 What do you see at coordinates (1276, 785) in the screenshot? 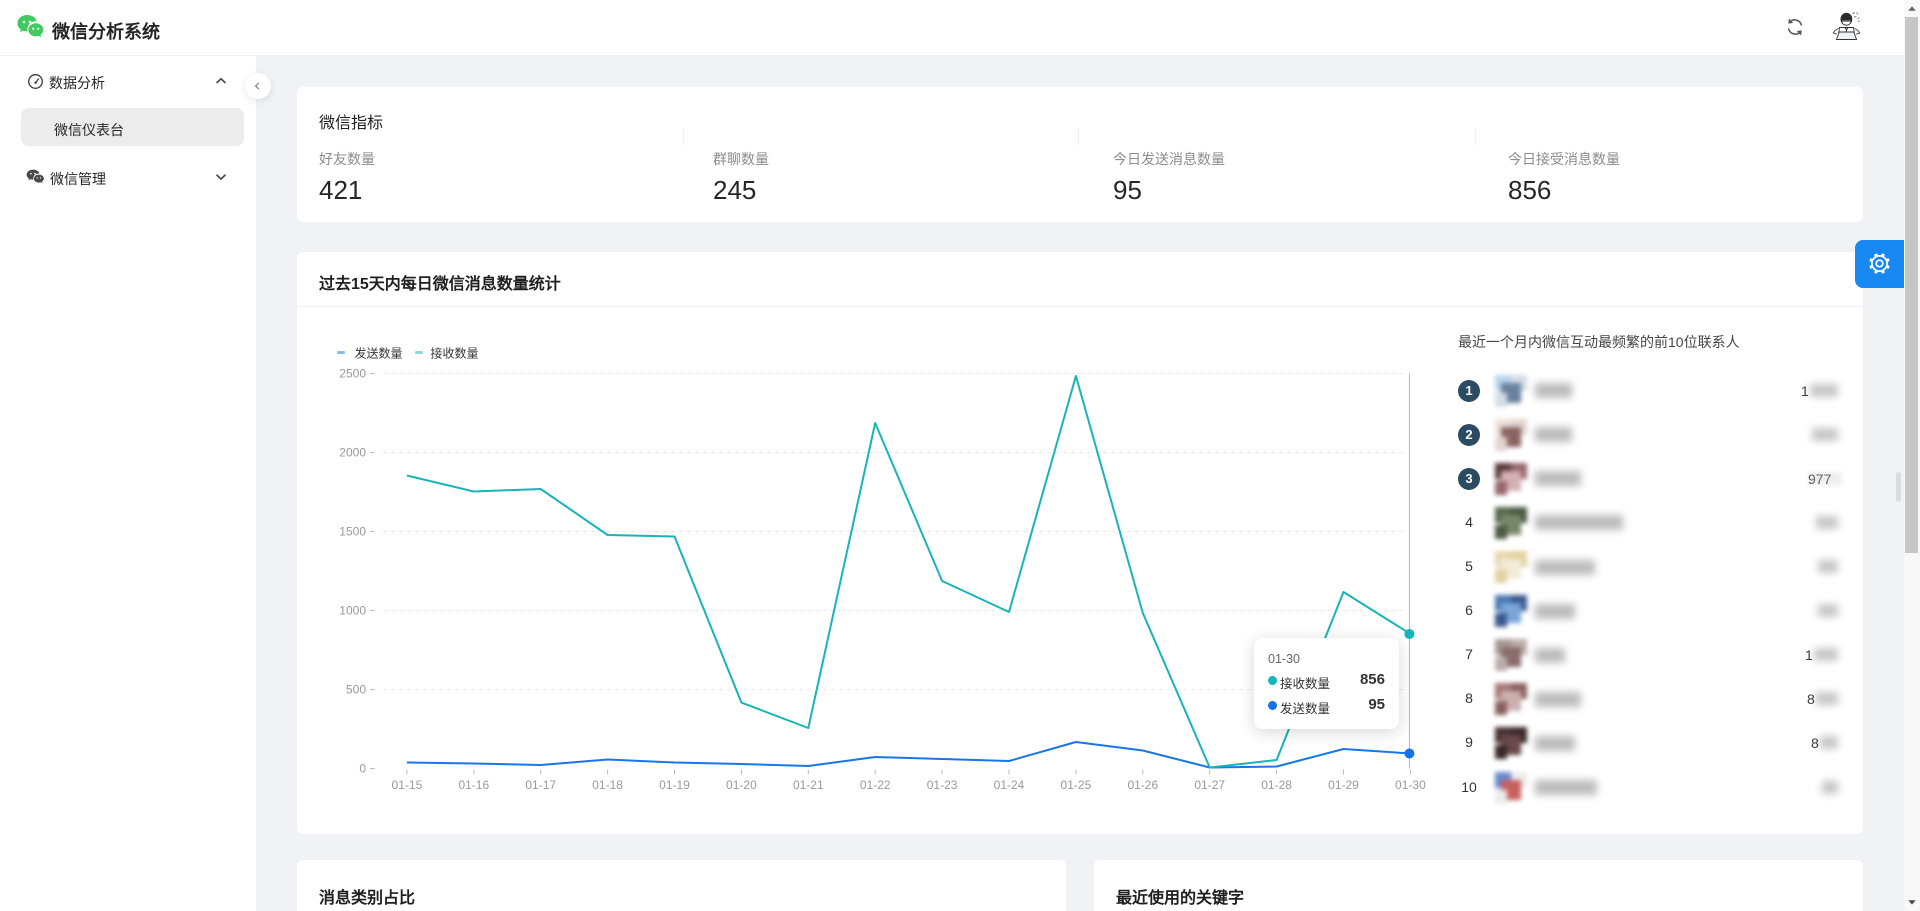
I see `svg-text: 01-28` at bounding box center [1276, 785].